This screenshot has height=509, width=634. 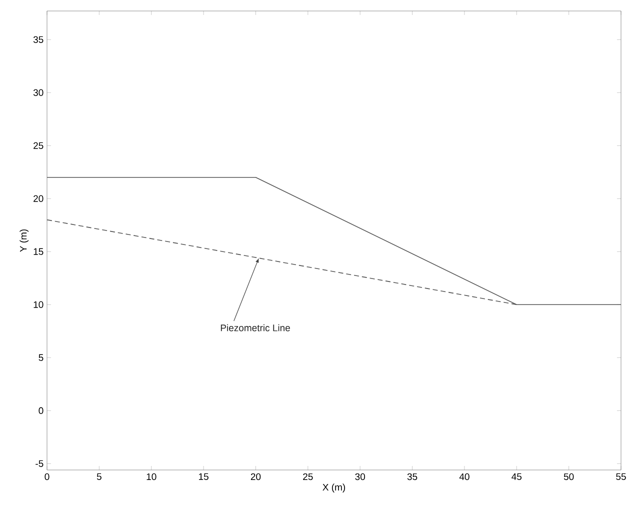 I want to click on x-axis-title: X (m), so click(x=334, y=488).